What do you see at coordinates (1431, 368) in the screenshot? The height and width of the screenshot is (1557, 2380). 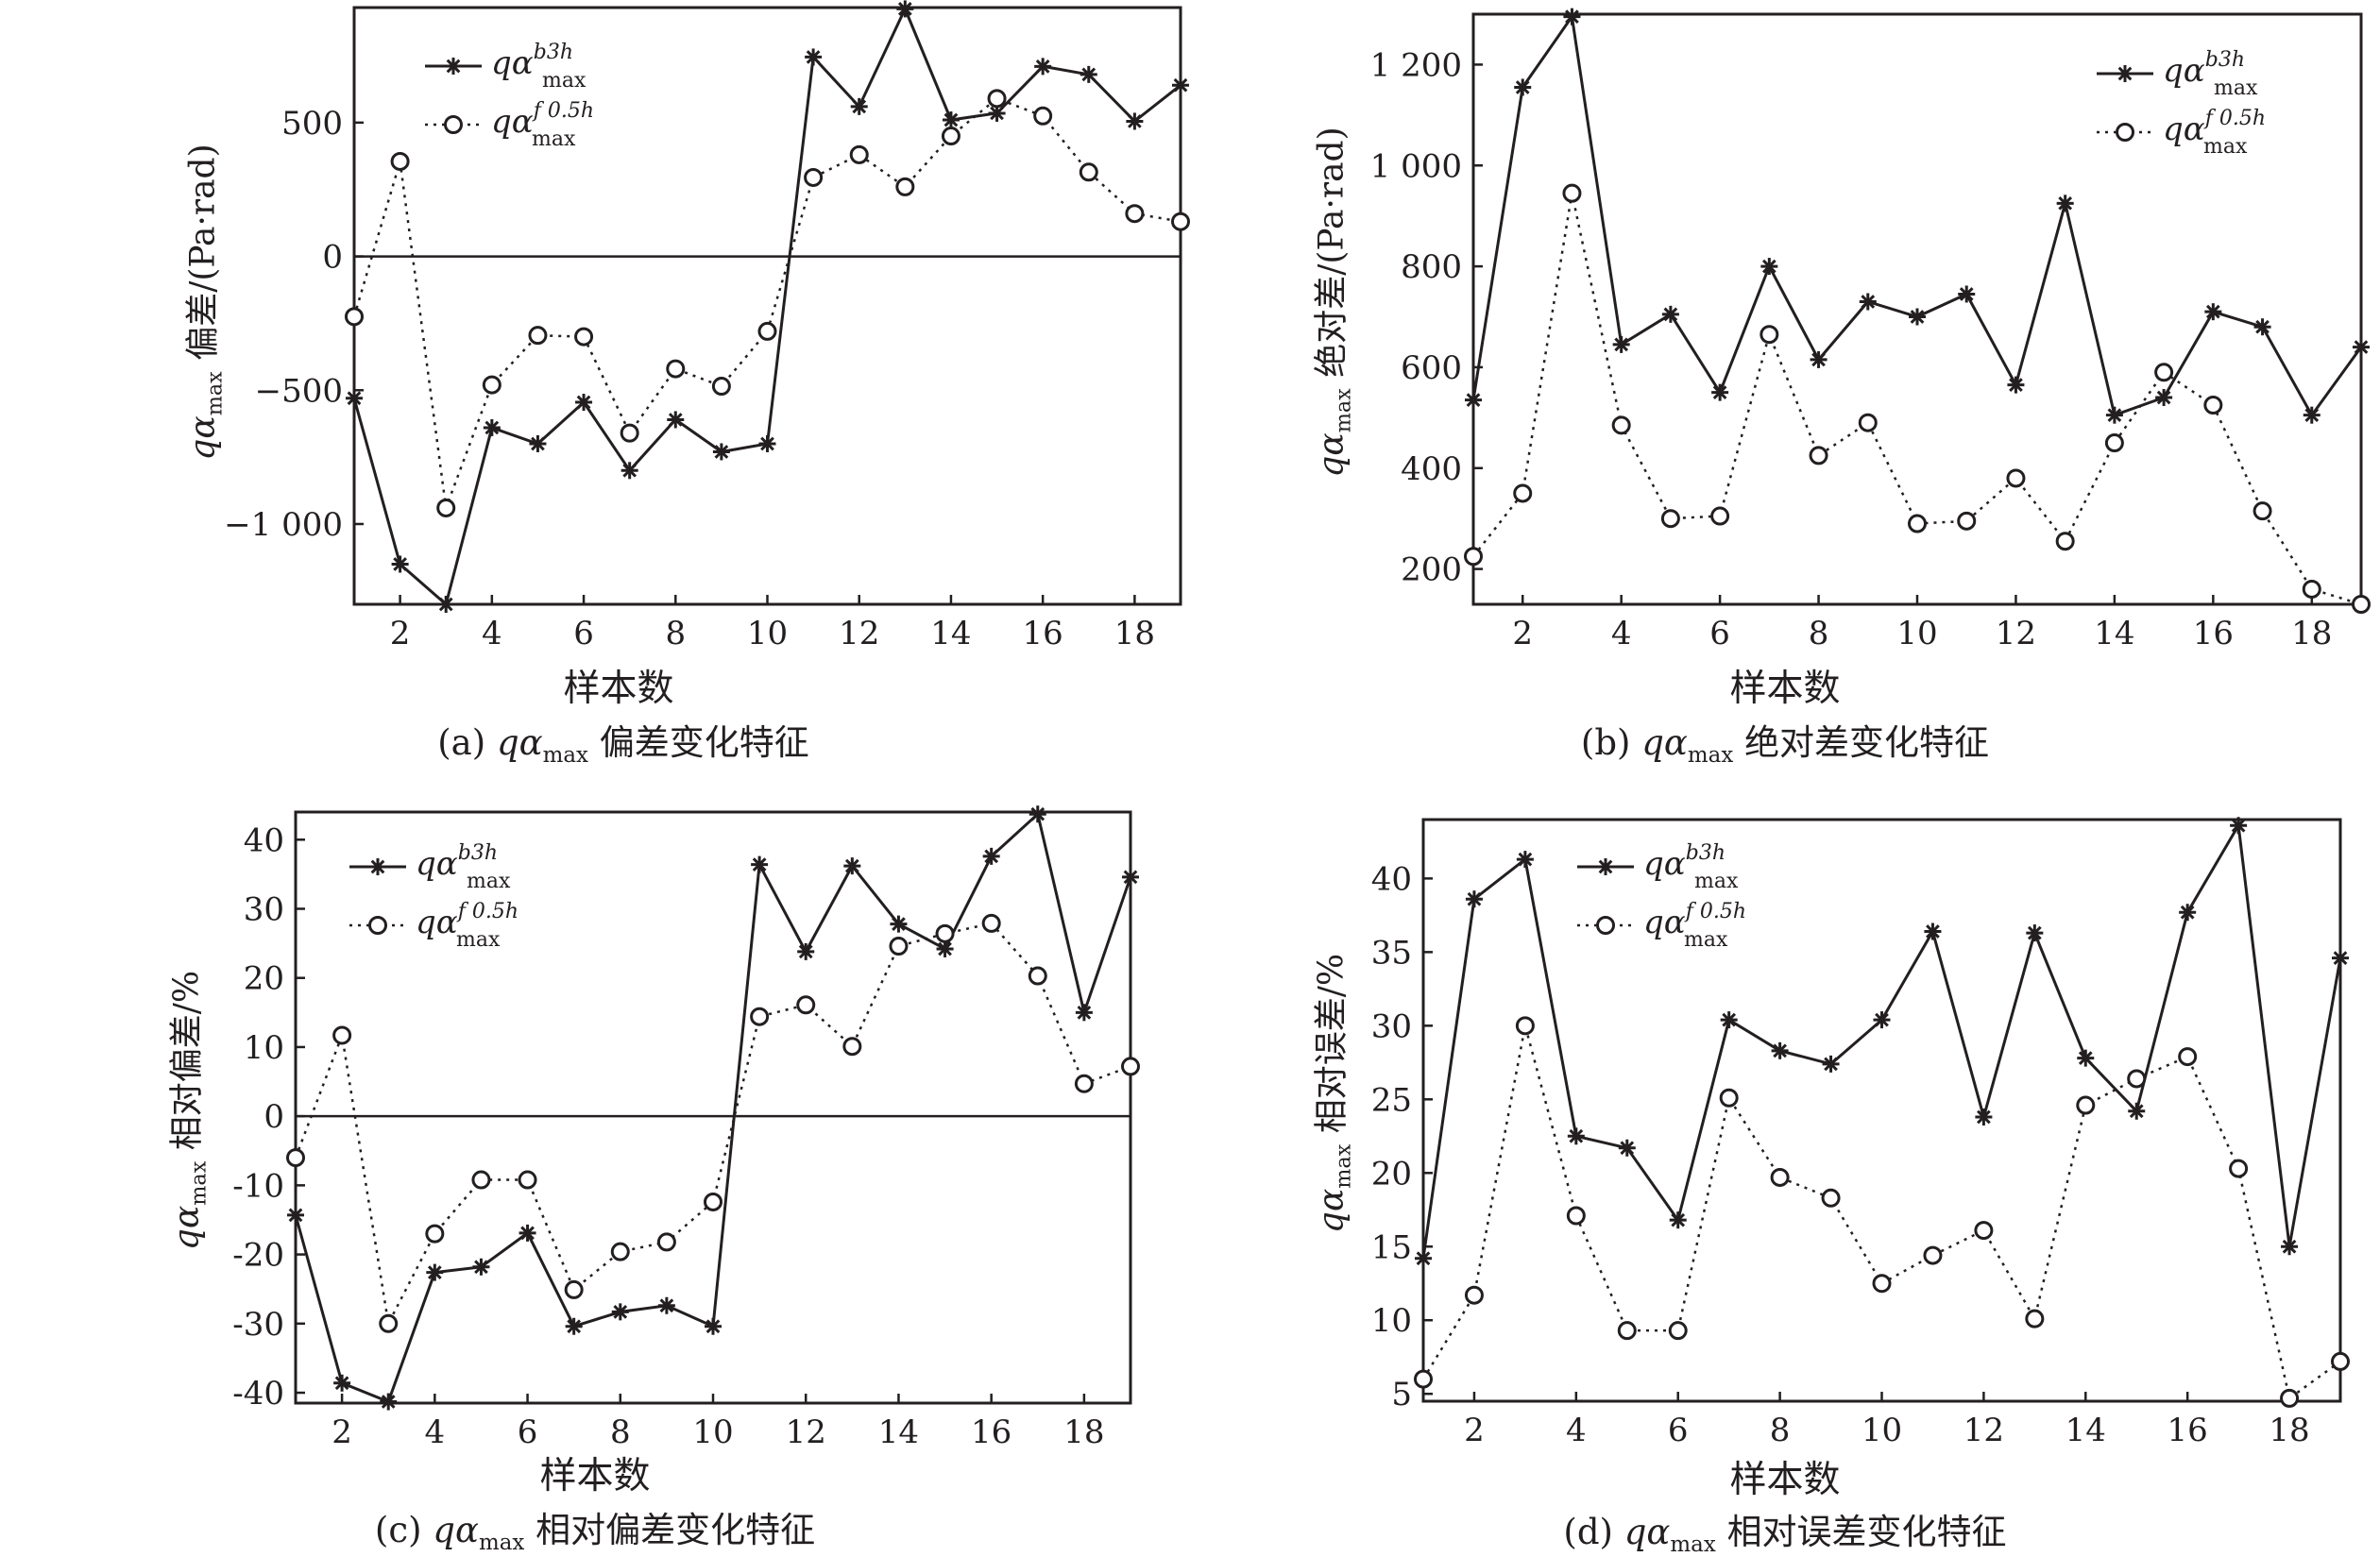 I see `y-tick-label: 600` at bounding box center [1431, 368].